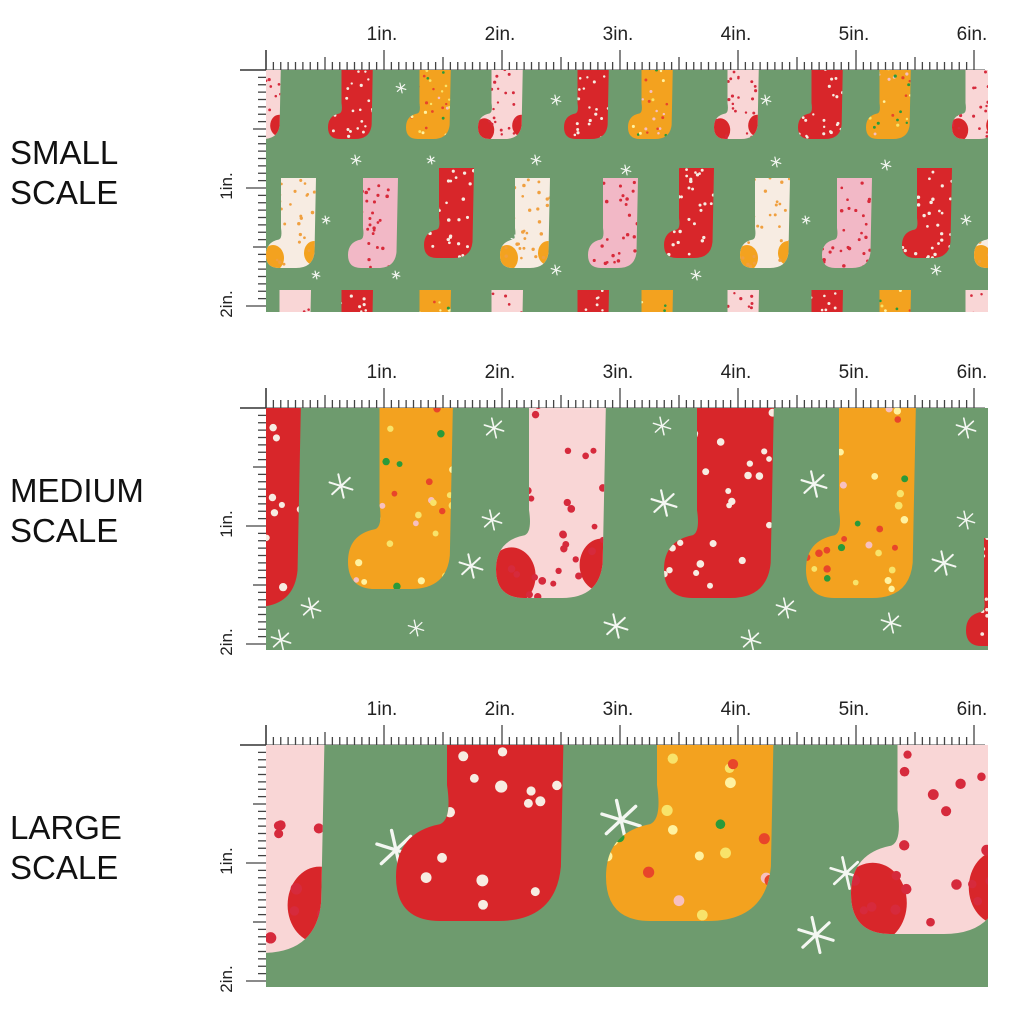 The height and width of the screenshot is (1025, 1024). Describe the element at coordinates (226, 303) in the screenshot. I see `ruler-label: 2in.` at that location.